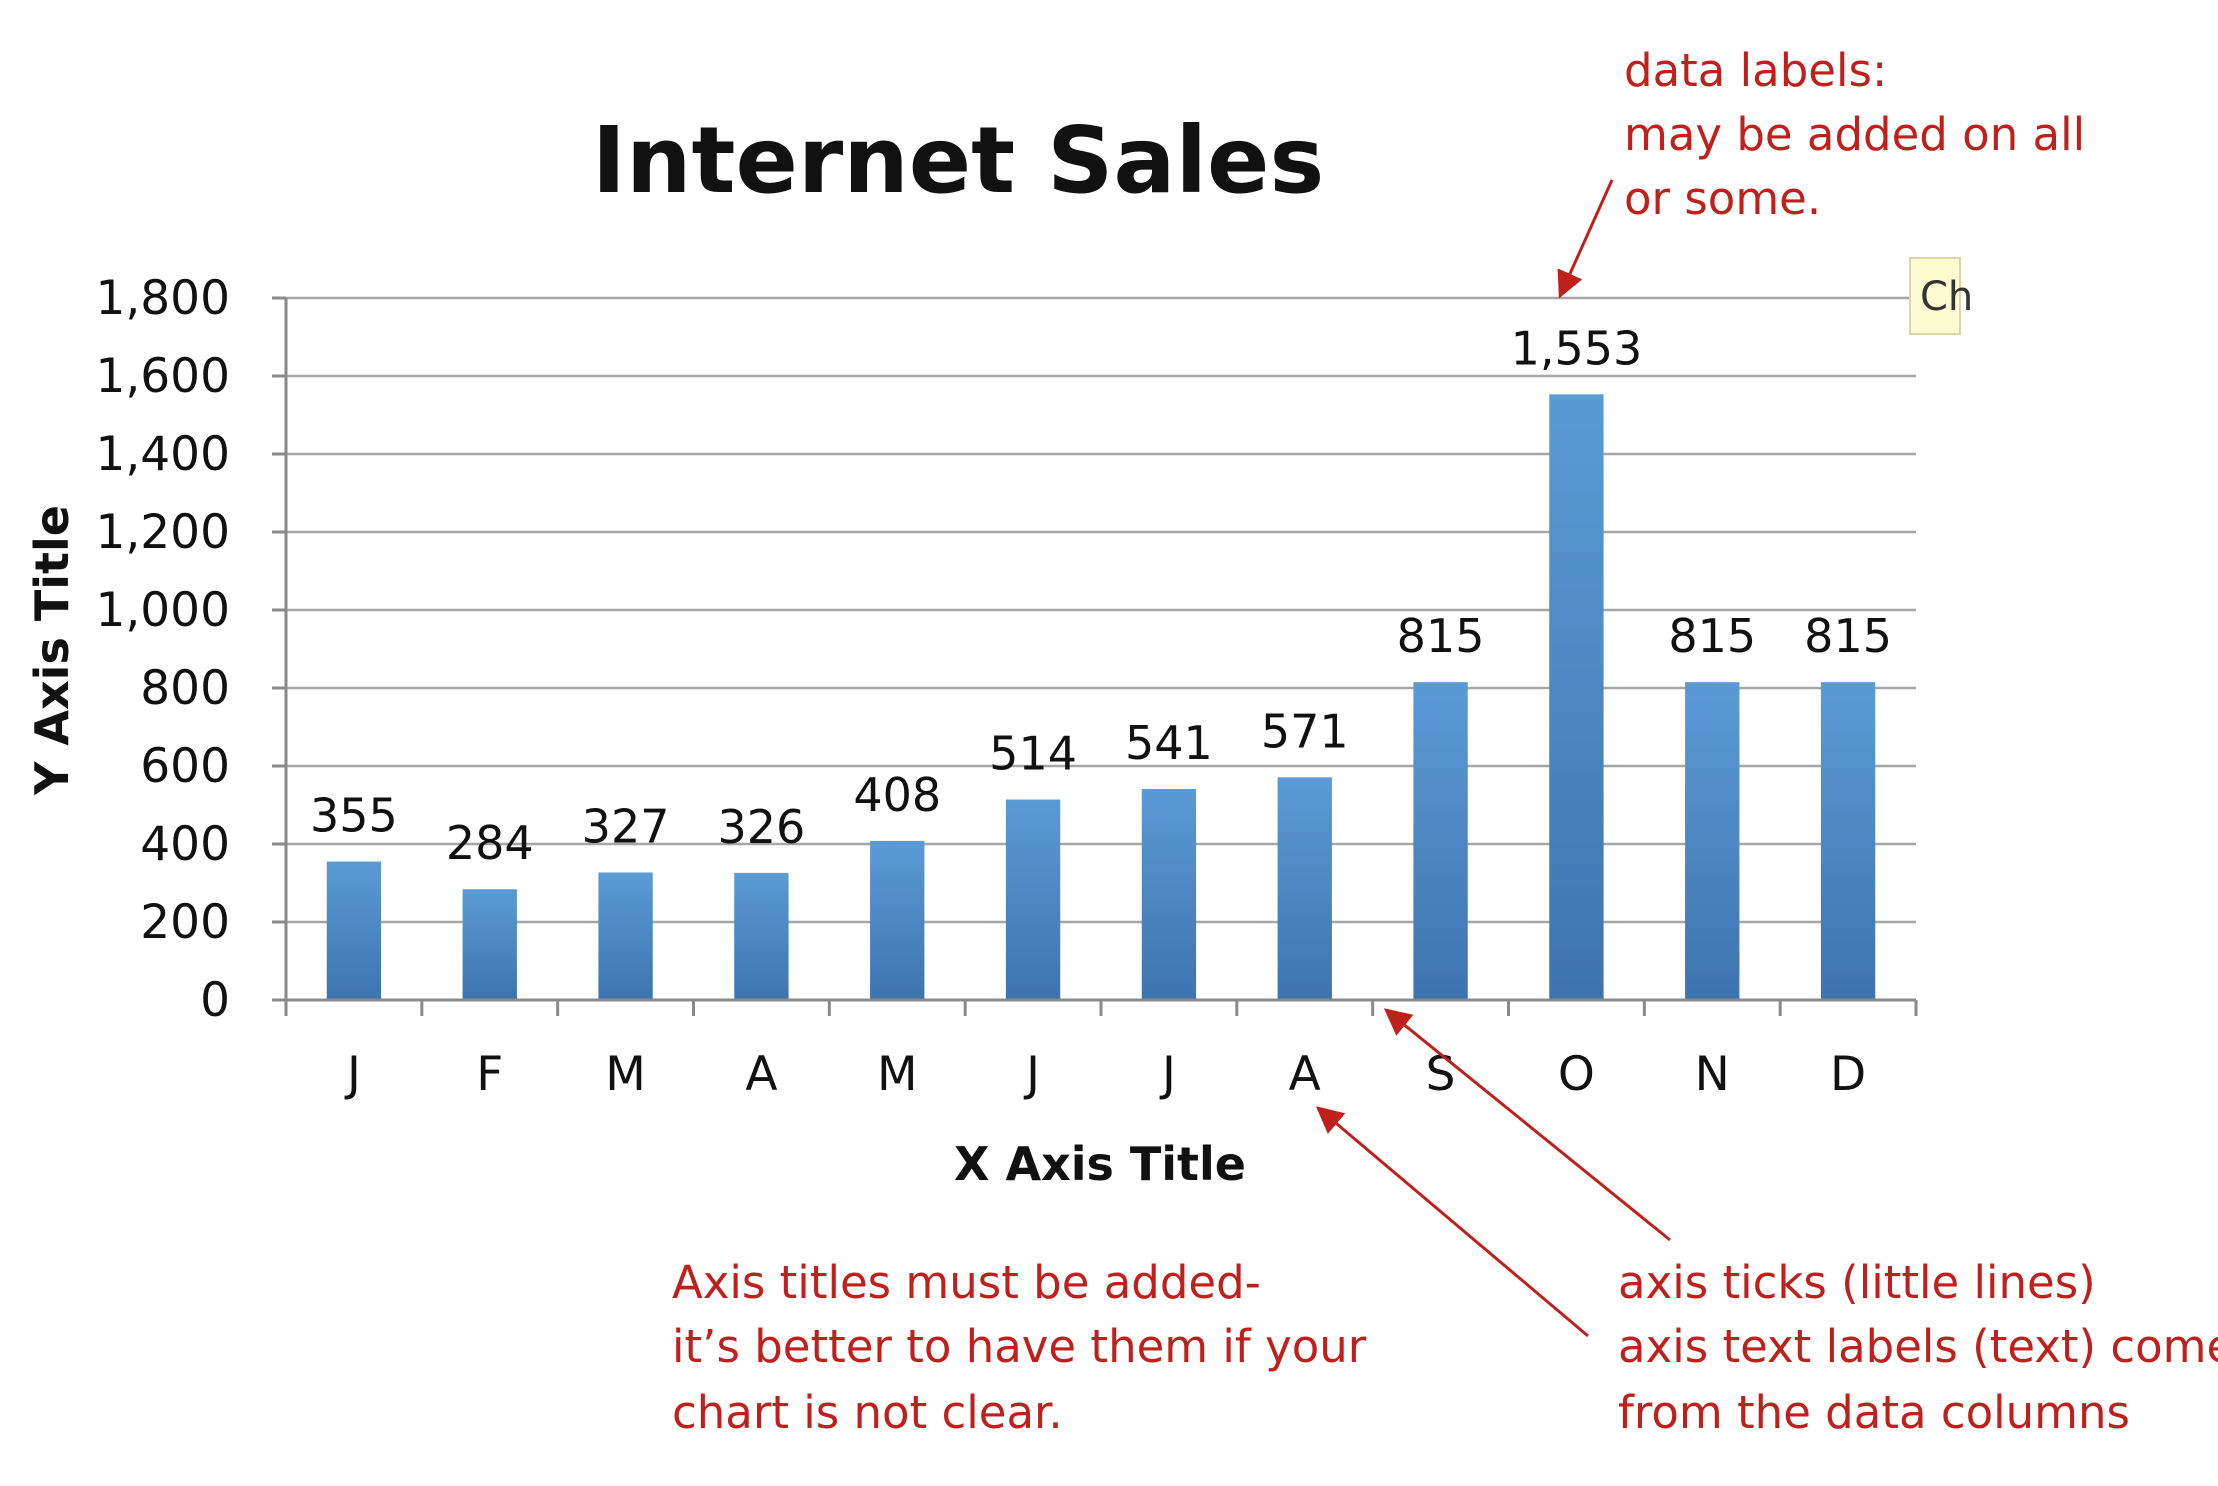 This screenshot has height=1486, width=2218. What do you see at coordinates (966, 1282) in the screenshot?
I see `annotation-axis-titles-line-1: Axis titles must be added-` at bounding box center [966, 1282].